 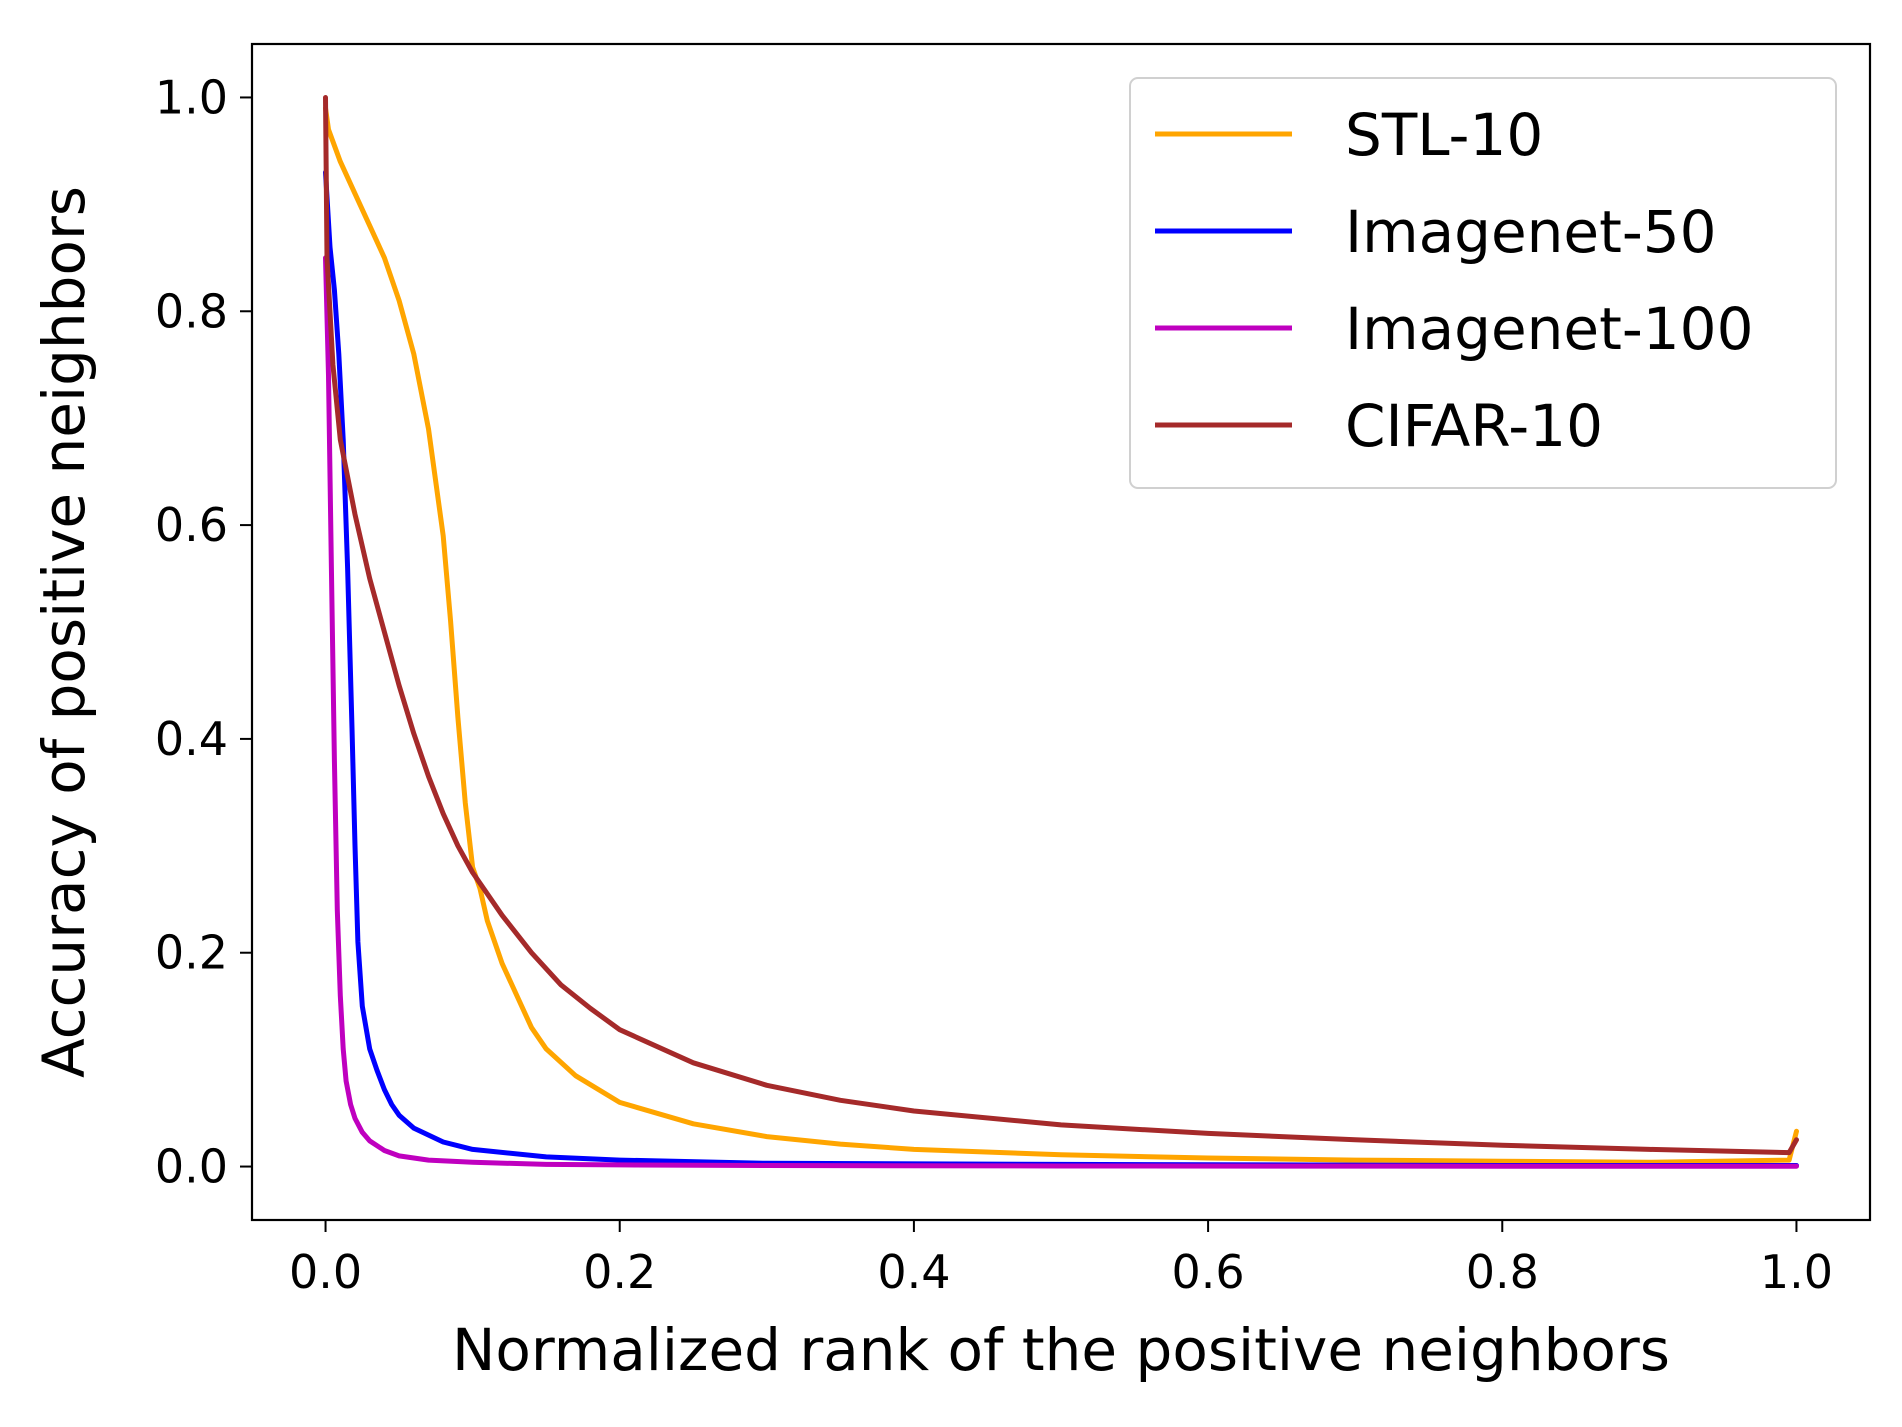 I want to click on x-axis: 0.0 0.2 0.4 0.6 0.8 1.0, so click(x=1061, y=1259).